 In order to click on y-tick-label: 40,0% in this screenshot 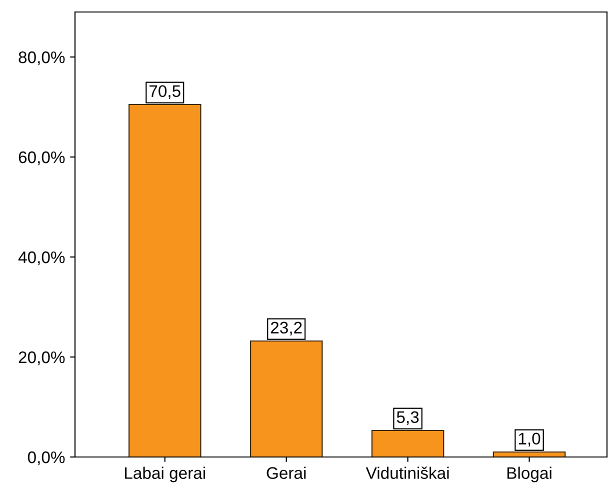, I will do `click(41, 258)`.